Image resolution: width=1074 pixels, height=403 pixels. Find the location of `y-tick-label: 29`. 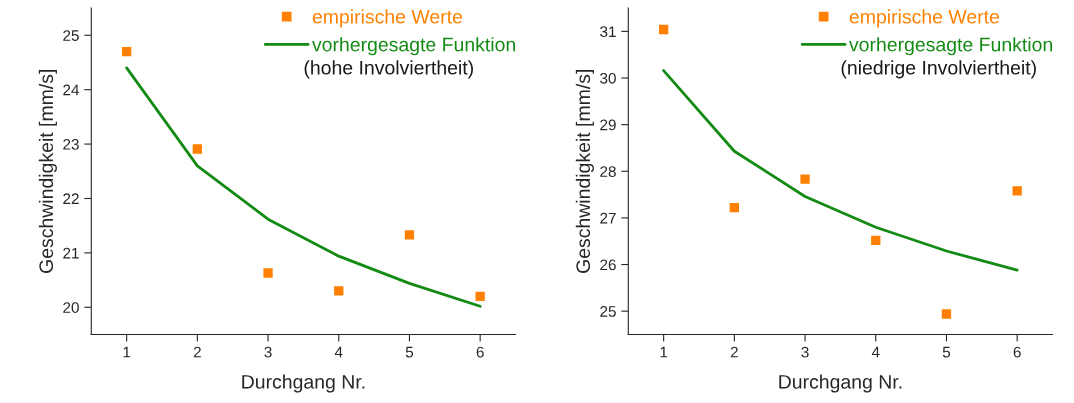

y-tick-label: 29 is located at coordinates (608, 125).